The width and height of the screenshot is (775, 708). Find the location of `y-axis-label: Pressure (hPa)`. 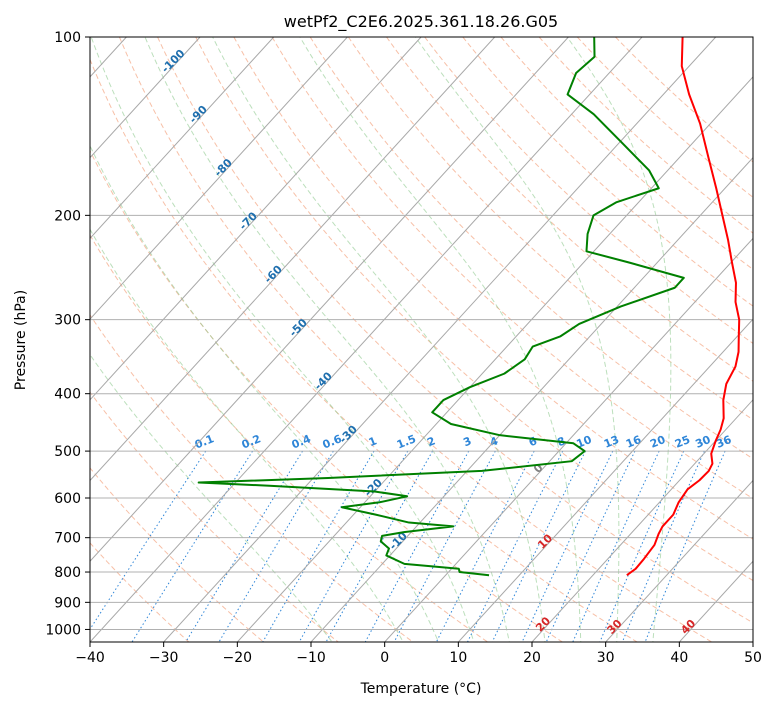

y-axis-label: Pressure (hPa) is located at coordinates (21, 340).